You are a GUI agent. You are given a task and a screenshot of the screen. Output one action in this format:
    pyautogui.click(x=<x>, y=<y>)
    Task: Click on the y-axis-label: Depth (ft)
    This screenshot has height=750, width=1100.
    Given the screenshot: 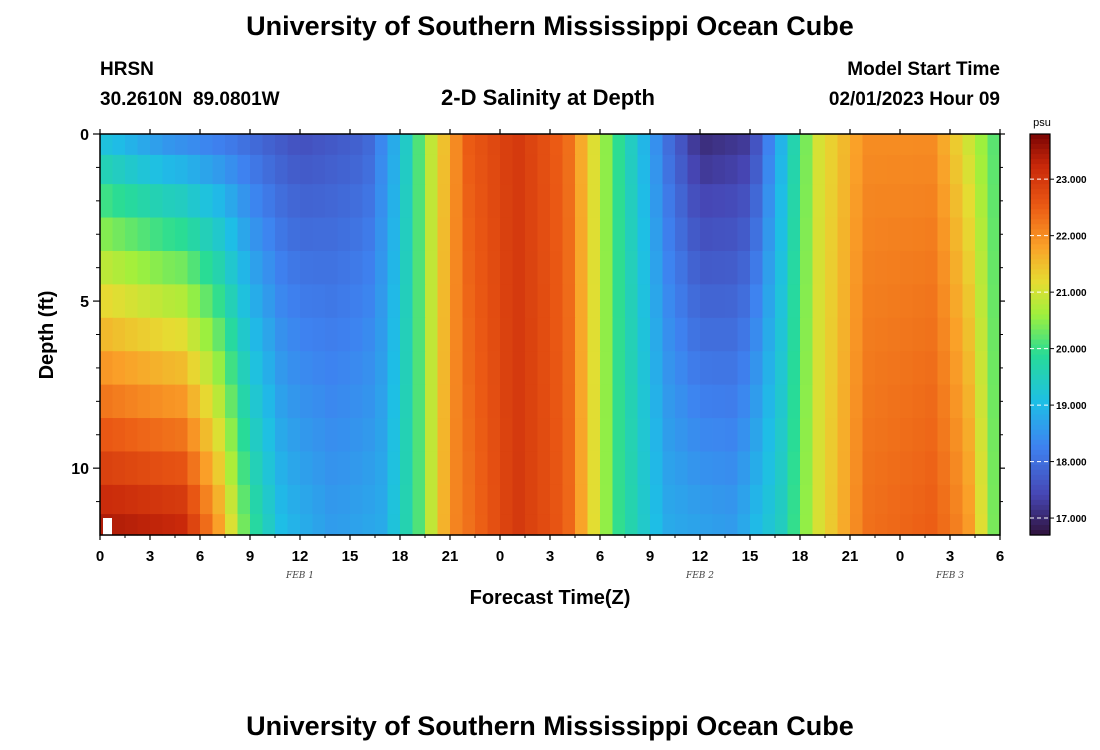 What is the action you would take?
    pyautogui.click(x=47, y=335)
    